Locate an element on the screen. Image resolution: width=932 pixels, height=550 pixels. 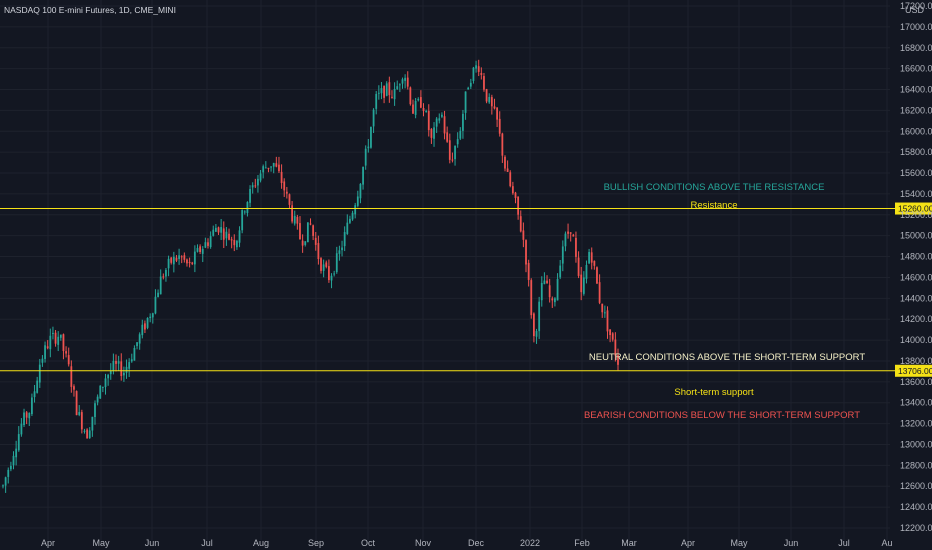
annotation-bullish: BULLISH CONDITIONS ABOVE THE RESISTANCE is located at coordinates (714, 187).